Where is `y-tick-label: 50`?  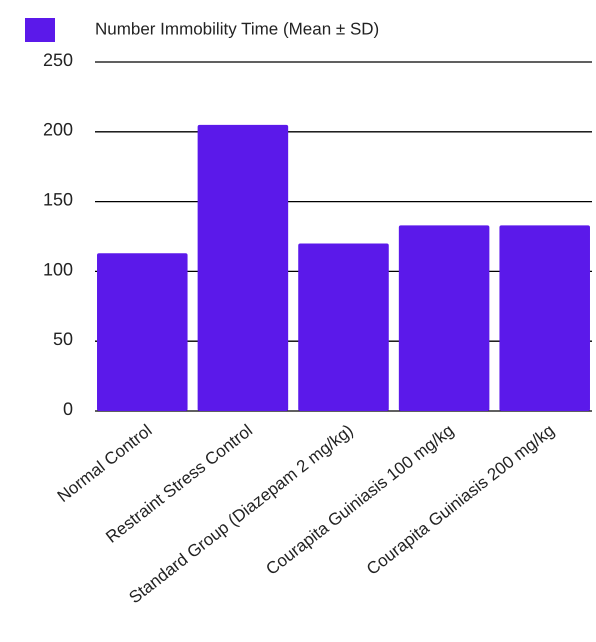 y-tick-label: 50 is located at coordinates (62, 339).